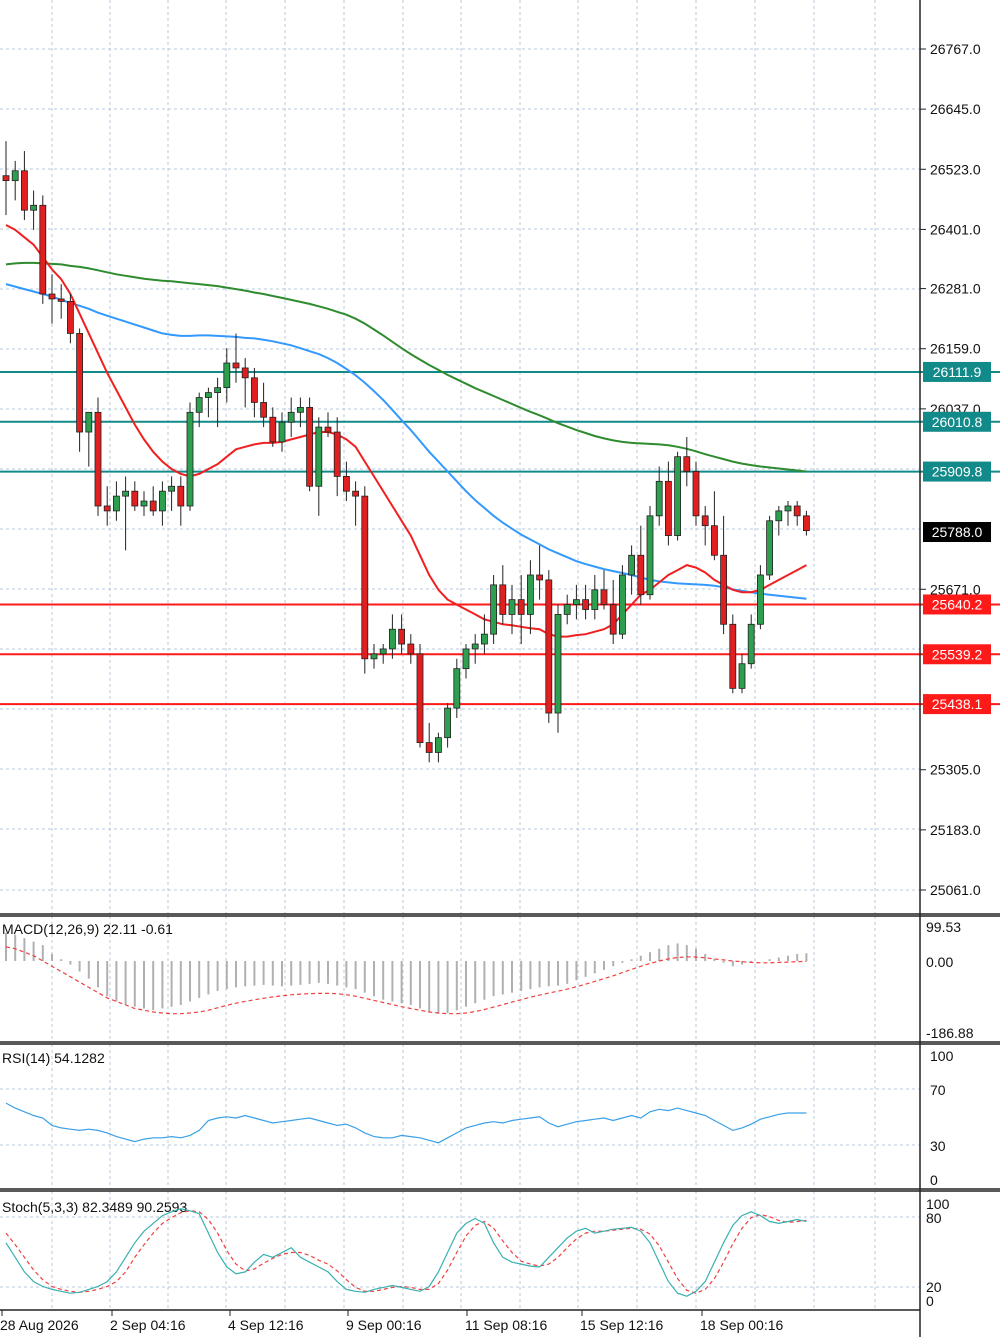 The width and height of the screenshot is (1000, 1337). I want to click on price-tick-label: 25305.0, so click(955, 770).